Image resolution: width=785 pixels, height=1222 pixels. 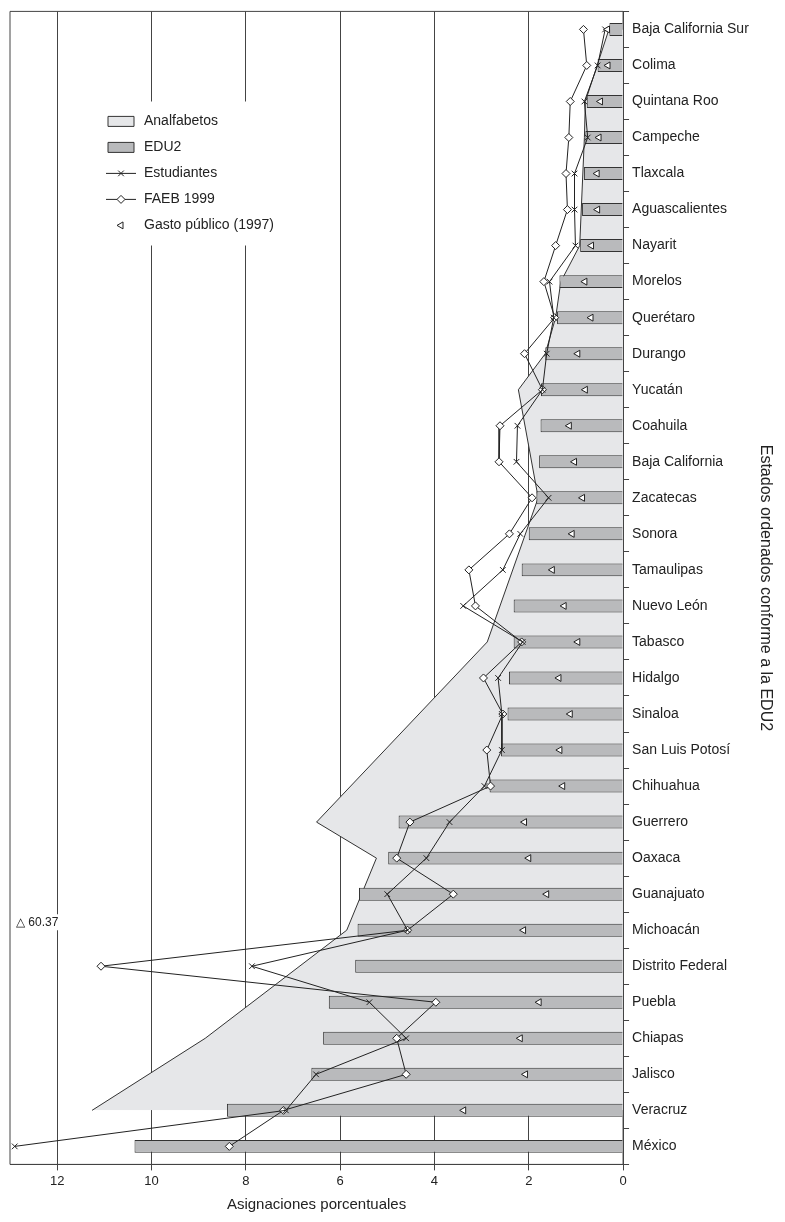 I want to click on x-tick-label: 10, so click(x=151, y=1180).